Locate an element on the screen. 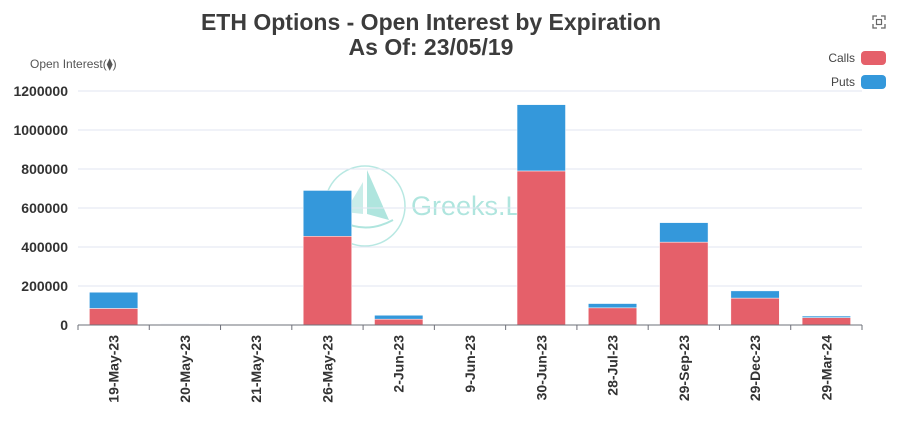 The image size is (902, 422). y-tick-label: 1200000 is located at coordinates (40, 91).